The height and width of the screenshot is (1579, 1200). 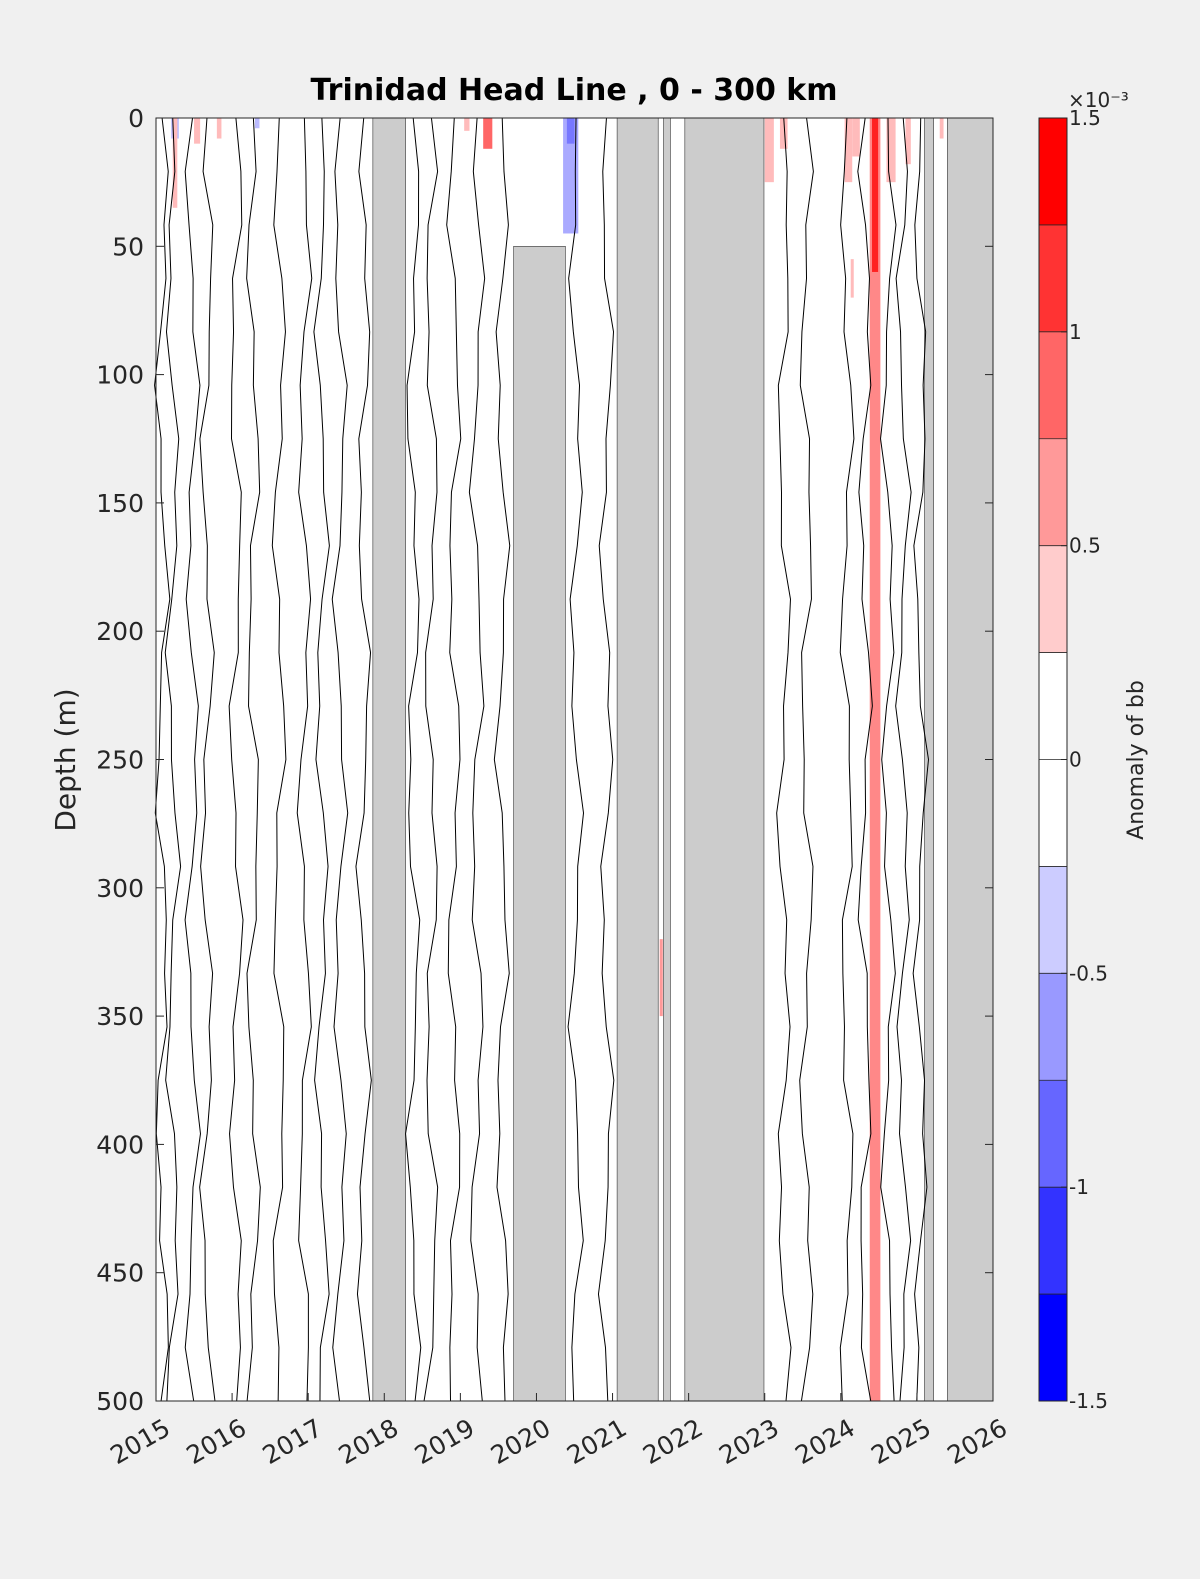 I want to click on colorbar-ticks: 1.5 1 0.5 0 -0.5 -1 -1.5, so click(x=1084, y=759).